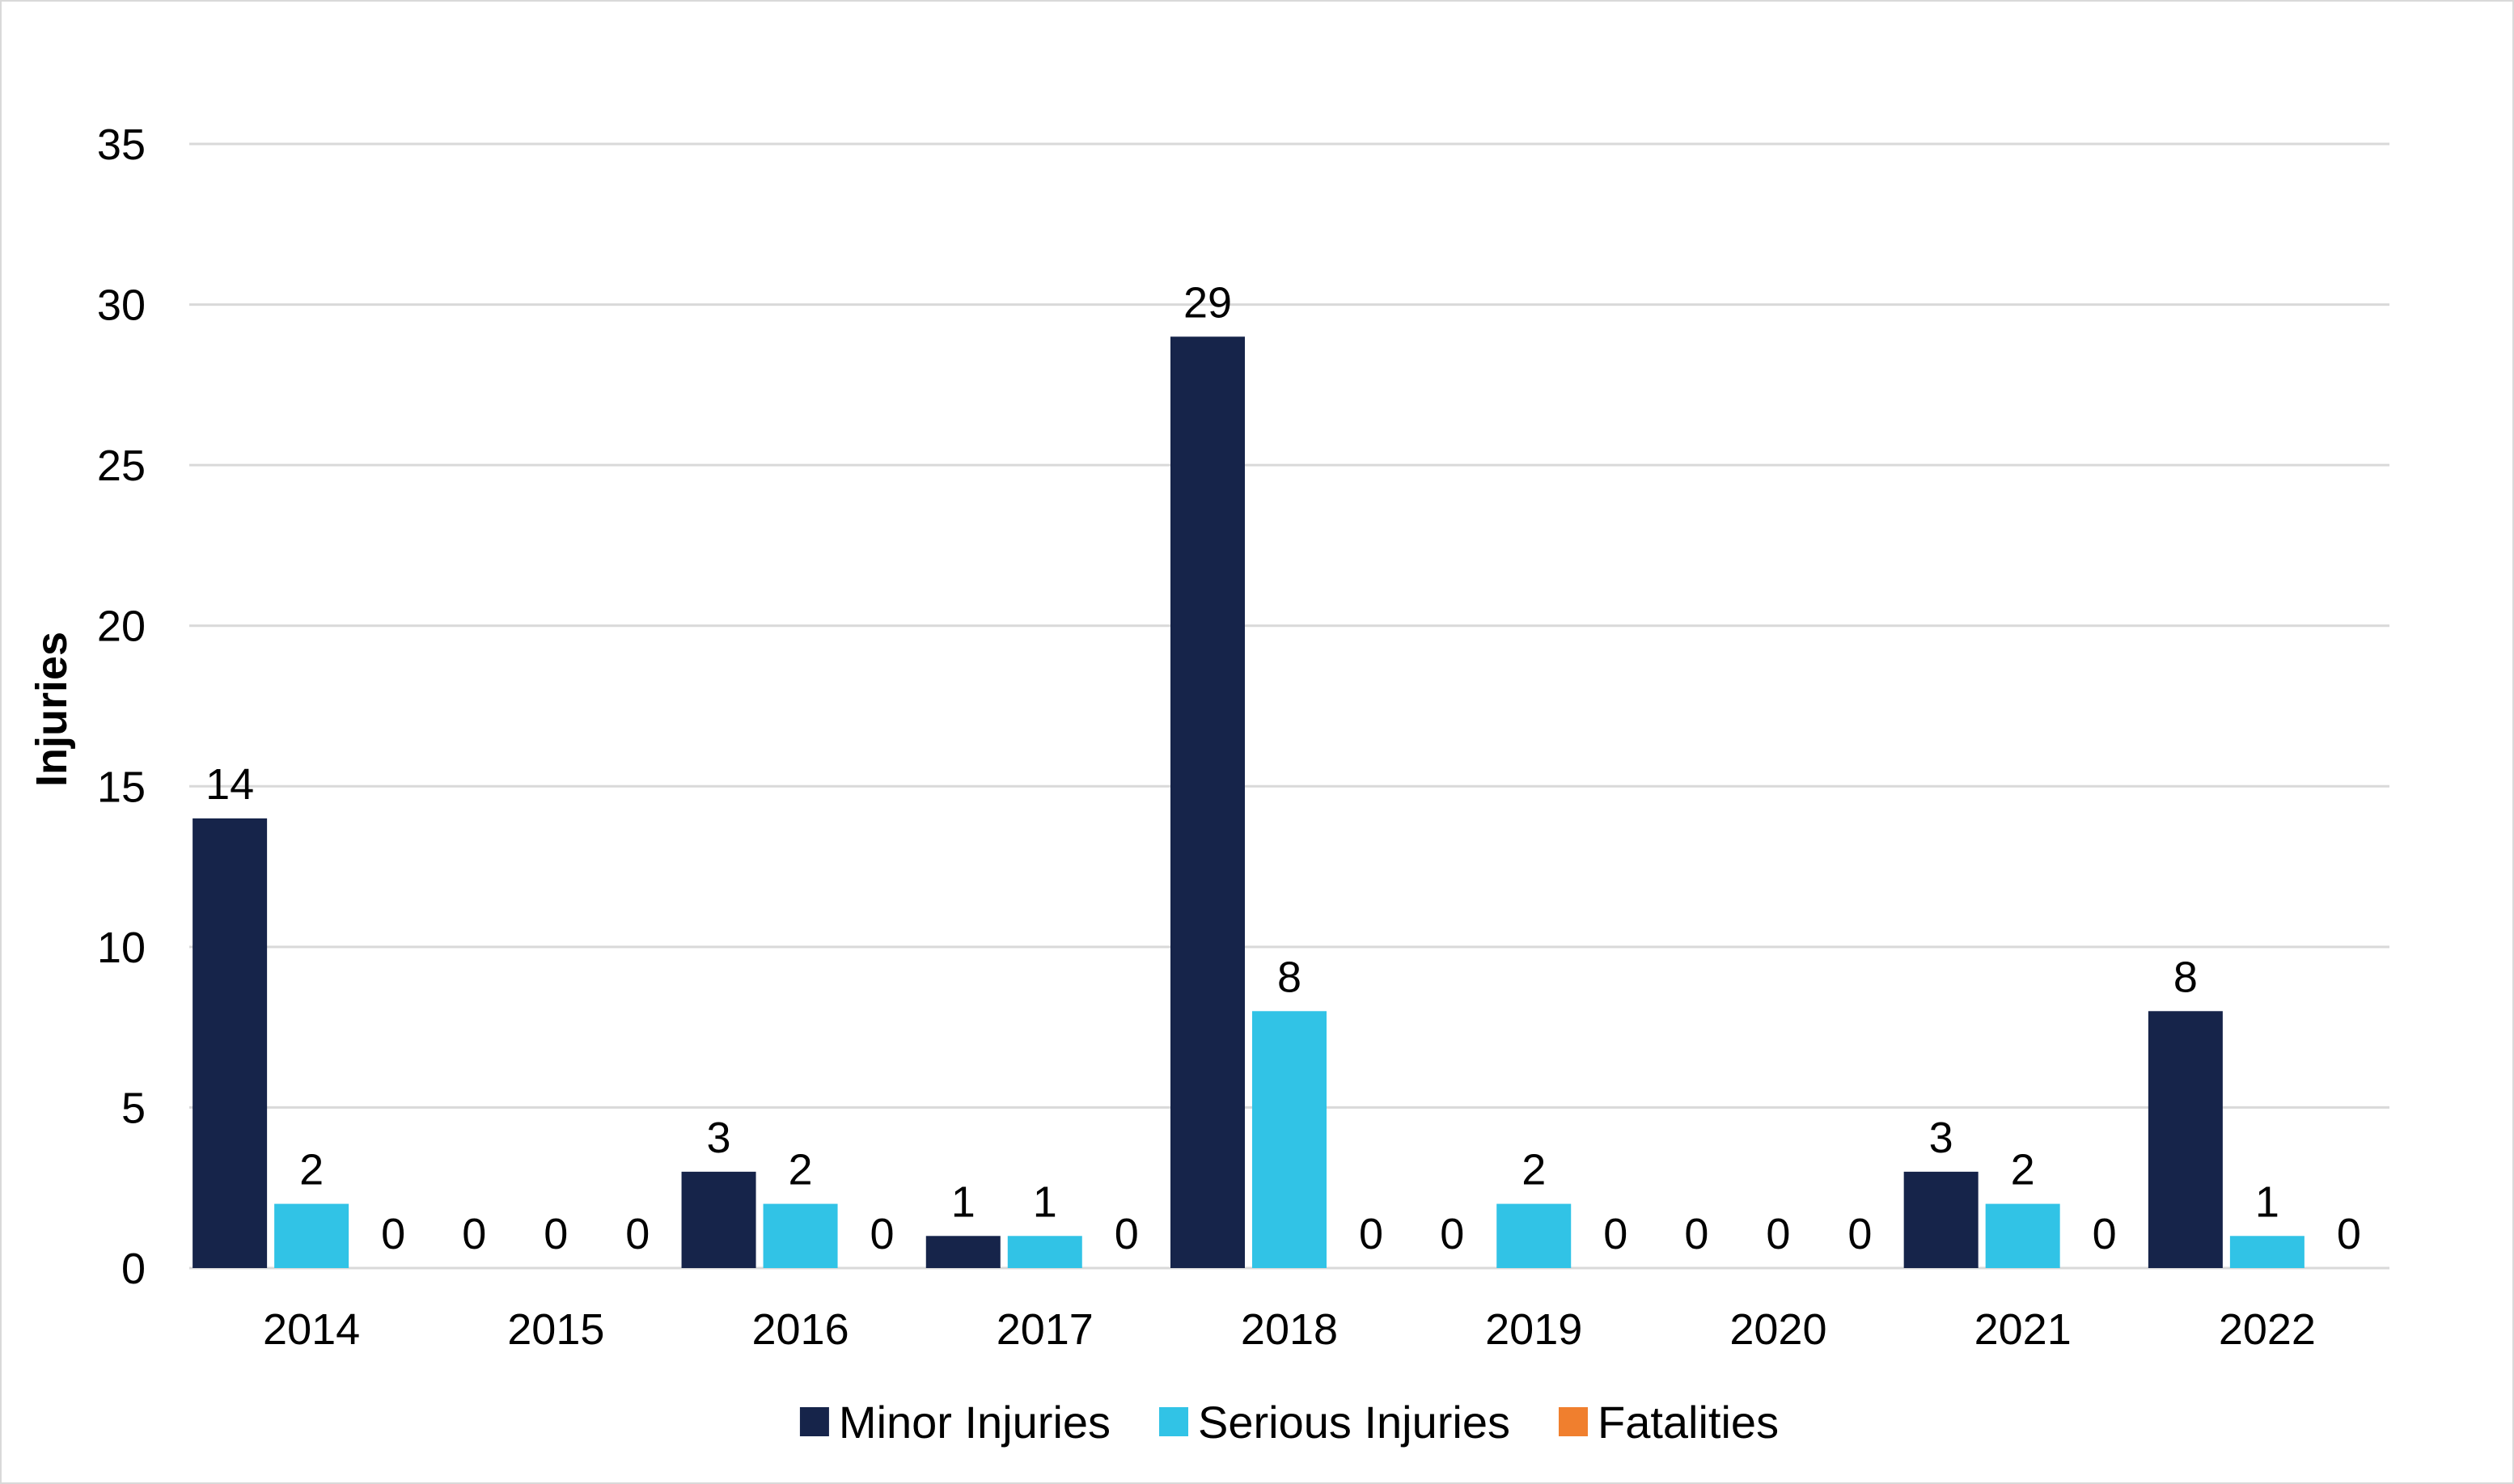 Image resolution: width=2514 pixels, height=1484 pixels. I want to click on legend-item: Minor Injuries, so click(955, 1422).